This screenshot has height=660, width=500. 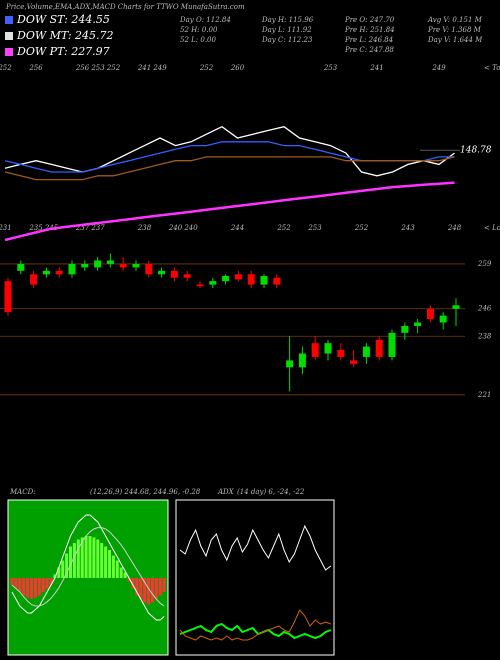 I want to click on stat-text: Day L: 111.92, so click(x=286, y=30).